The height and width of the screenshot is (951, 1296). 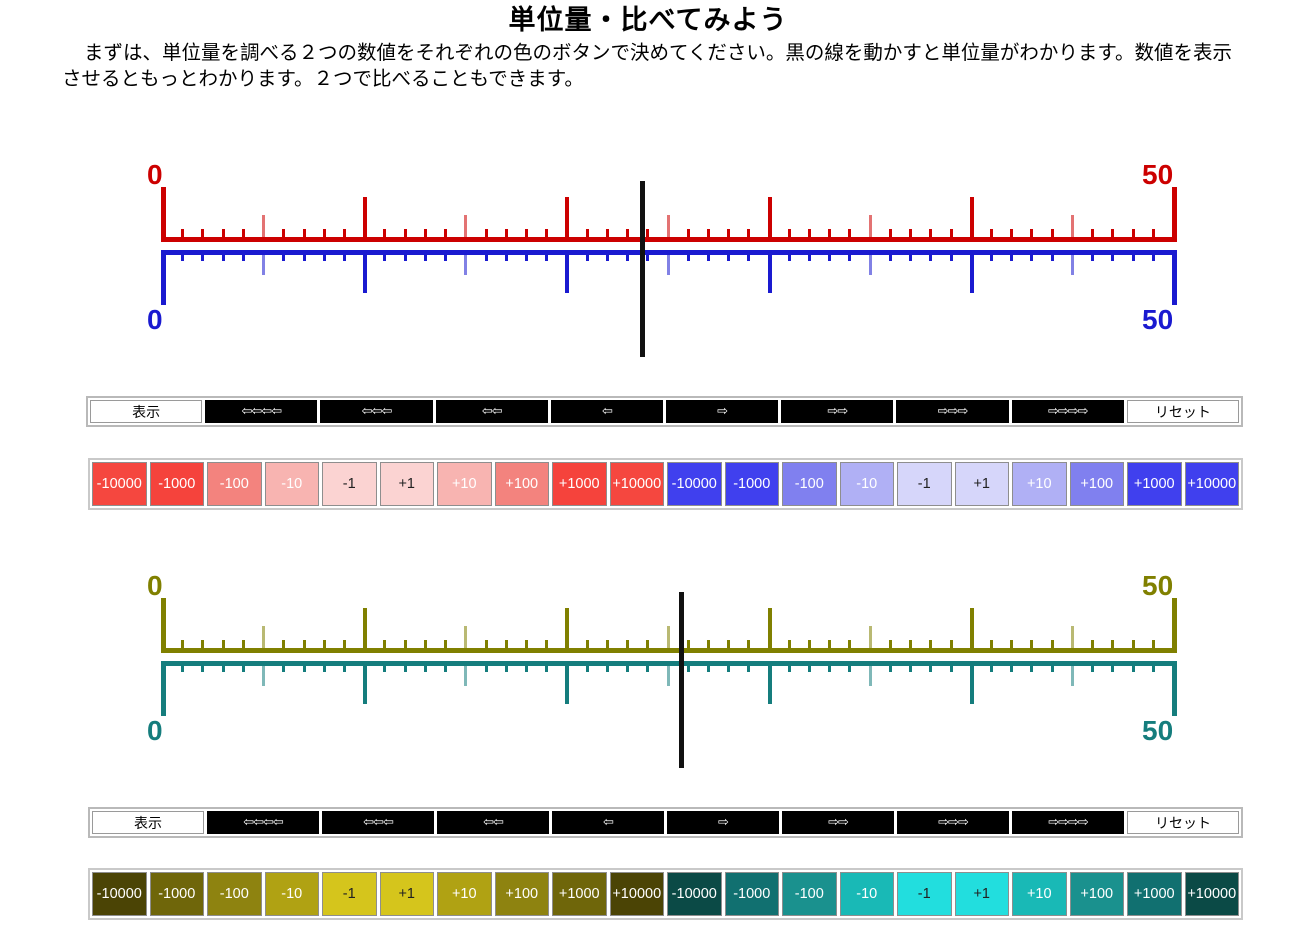 I want to click on value-button-olive-plus1000: +1000, so click(x=579, y=894).